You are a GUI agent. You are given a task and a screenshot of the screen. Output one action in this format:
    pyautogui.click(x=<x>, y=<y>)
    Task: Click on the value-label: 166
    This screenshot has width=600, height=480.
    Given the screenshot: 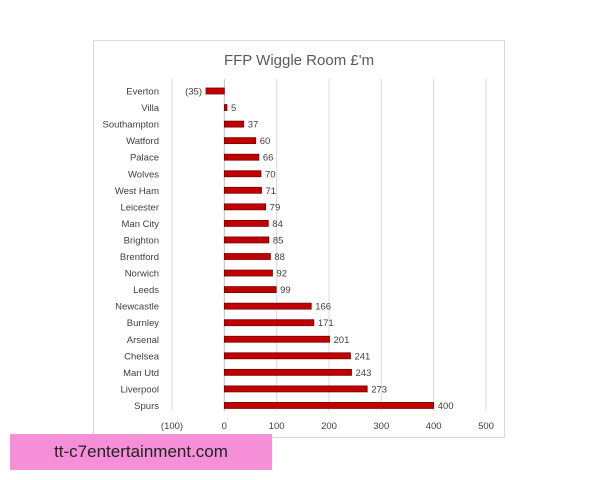 What is the action you would take?
    pyautogui.click(x=323, y=307)
    